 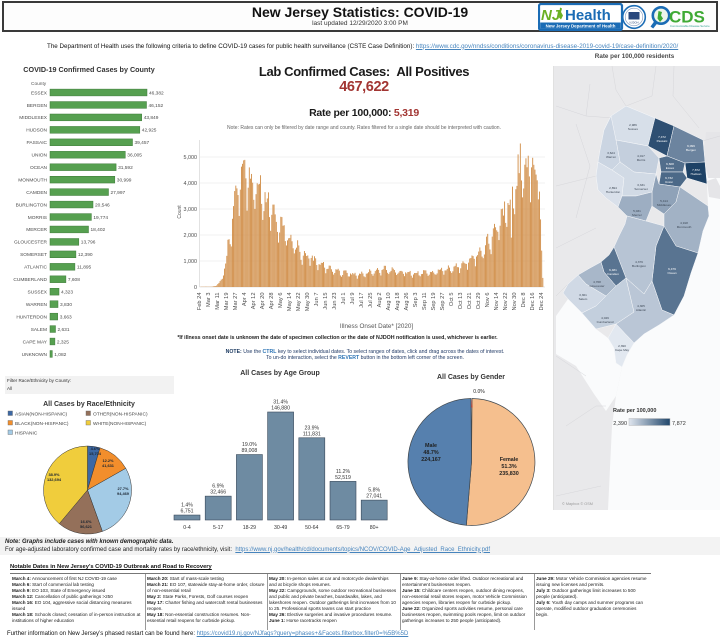 I want to click on svg-text: CDS, so click(x=687, y=17).